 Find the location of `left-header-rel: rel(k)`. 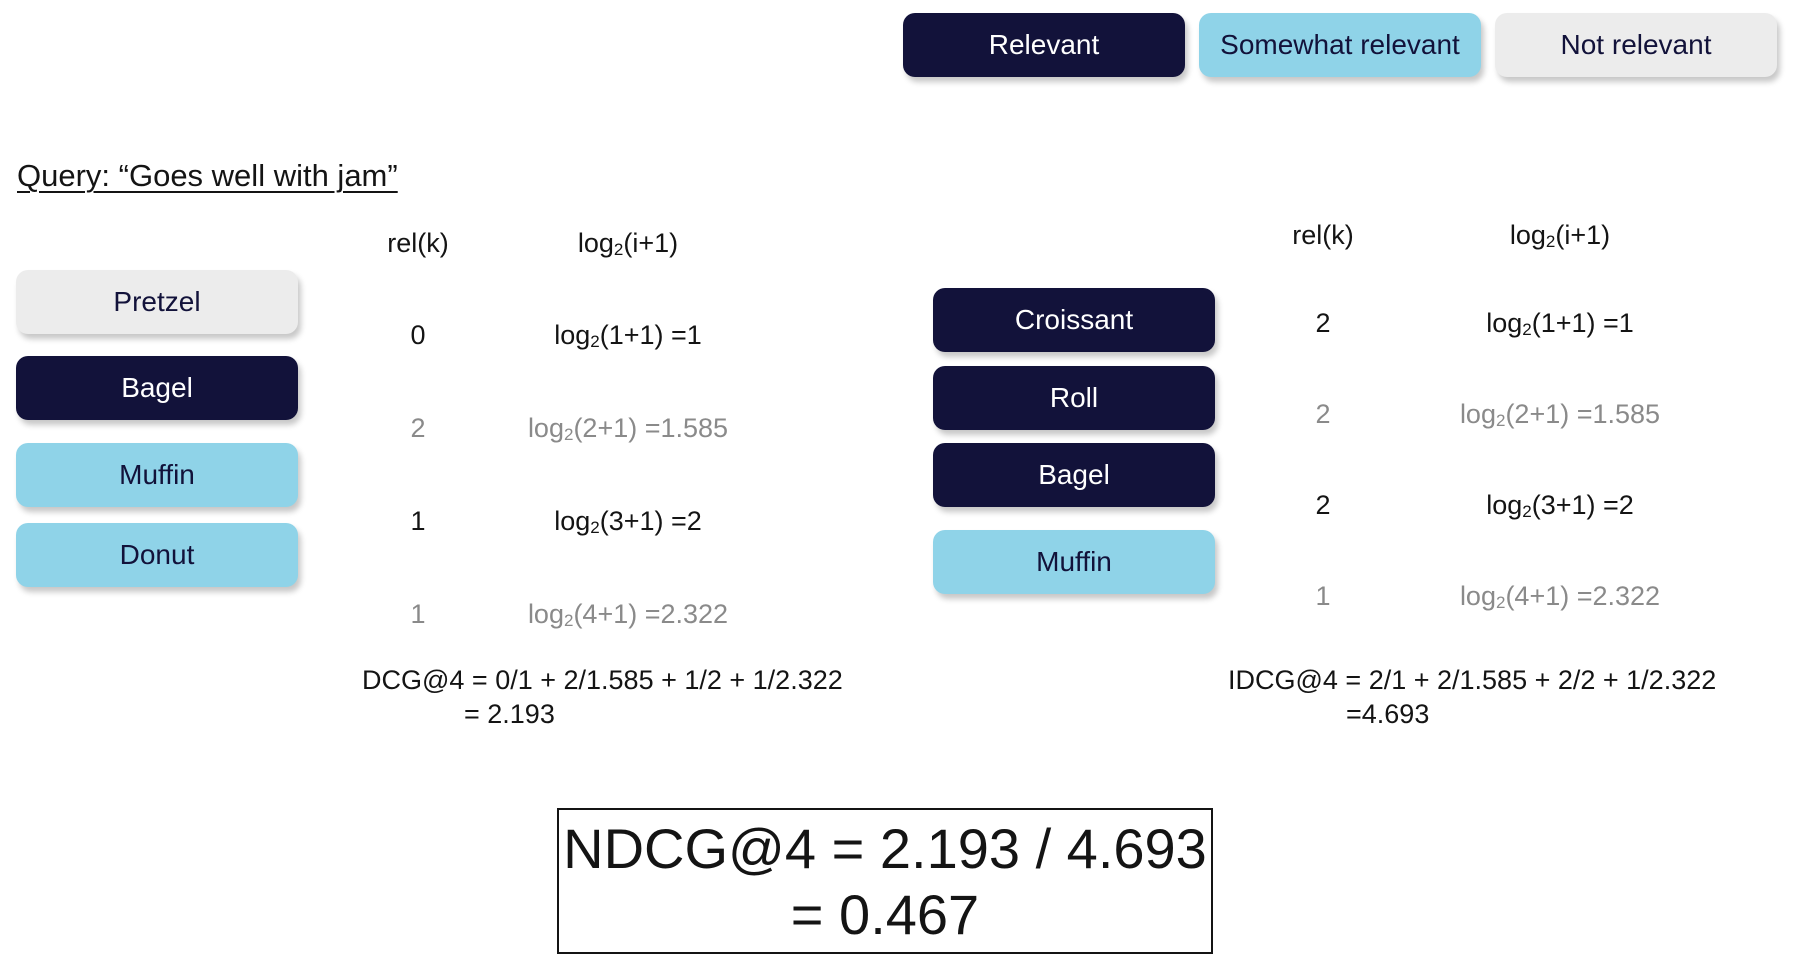

left-header-rel: rel(k) is located at coordinates (418, 243).